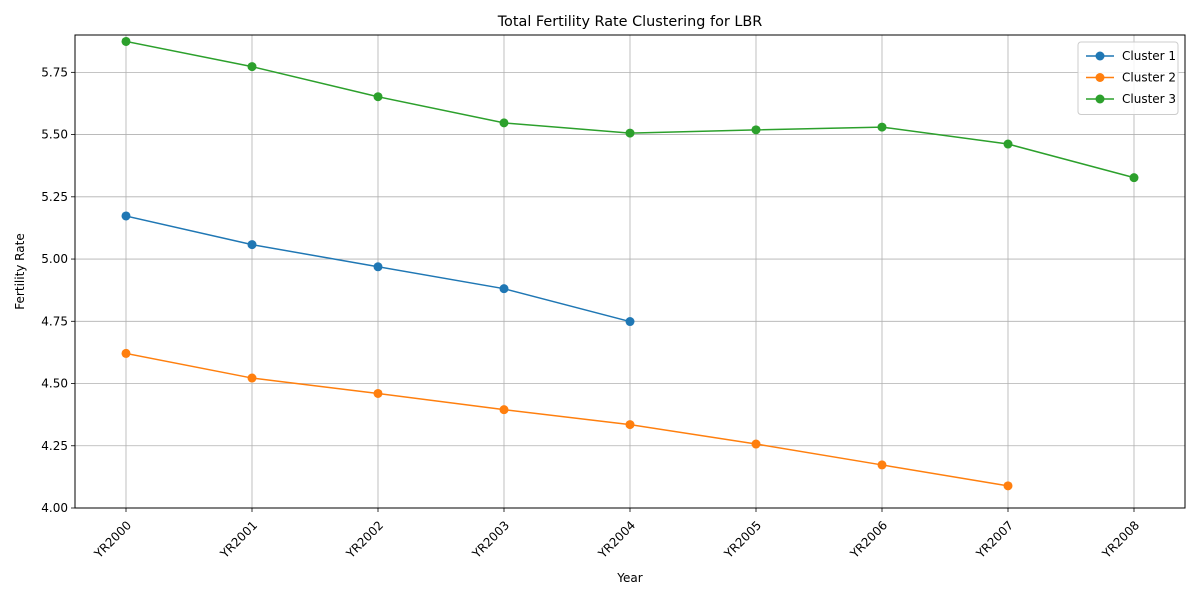  Describe the element at coordinates (490, 539) in the screenshot. I see `x-tick-label: YR2003` at that location.